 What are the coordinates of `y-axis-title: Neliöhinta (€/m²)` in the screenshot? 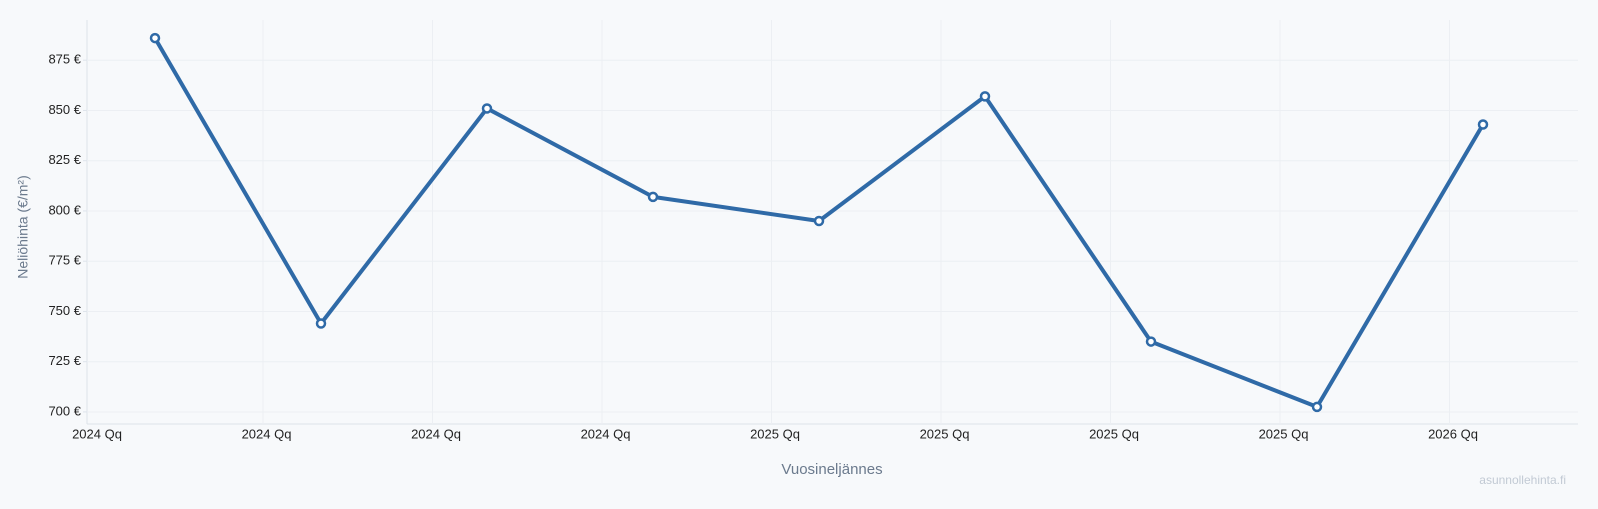 It's located at (23, 226).